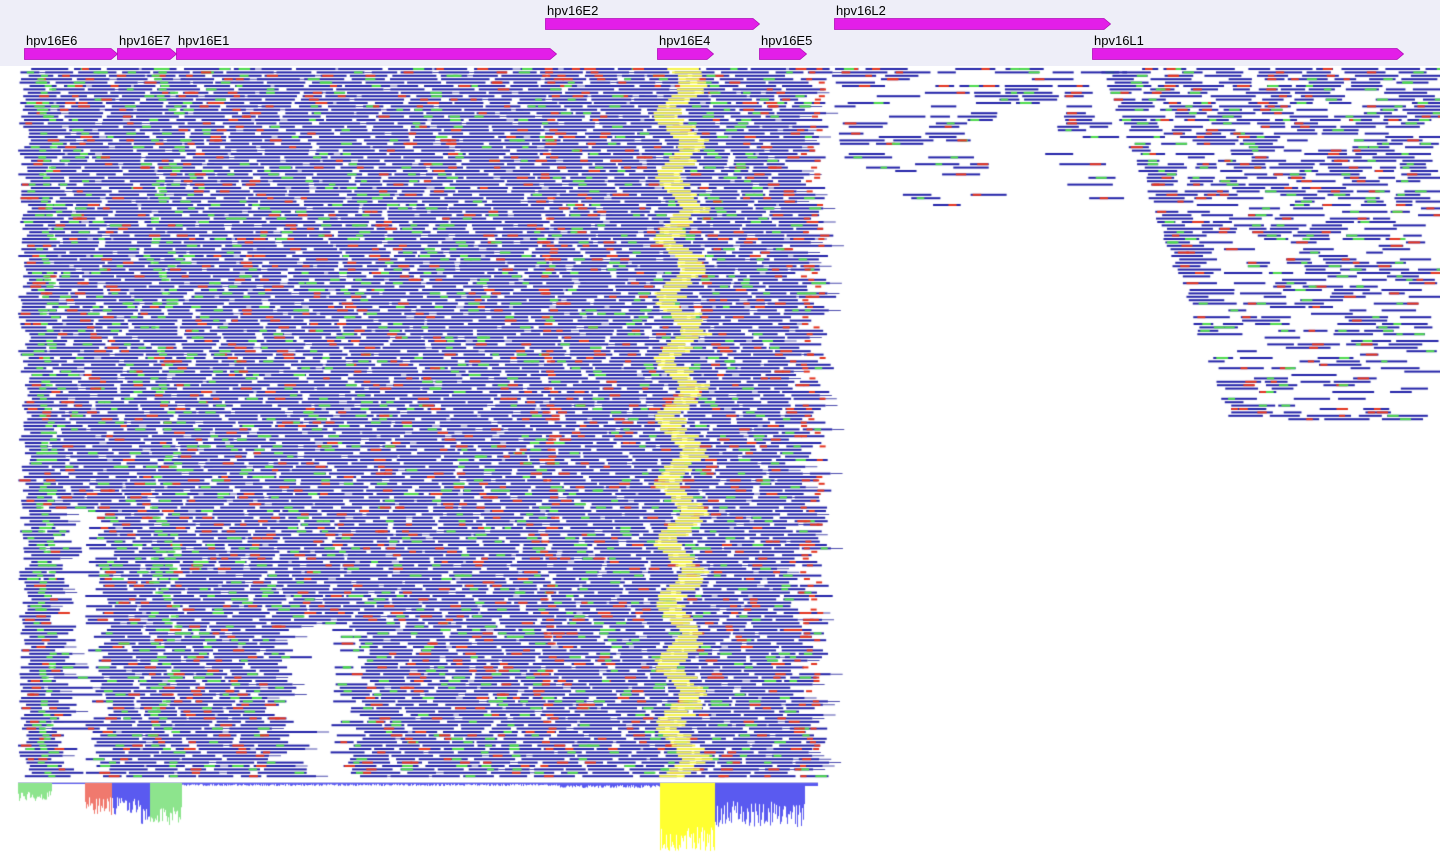 The image size is (1440, 858). I want to click on gene-label-hpv16e6: hpv16E6, so click(52, 40).